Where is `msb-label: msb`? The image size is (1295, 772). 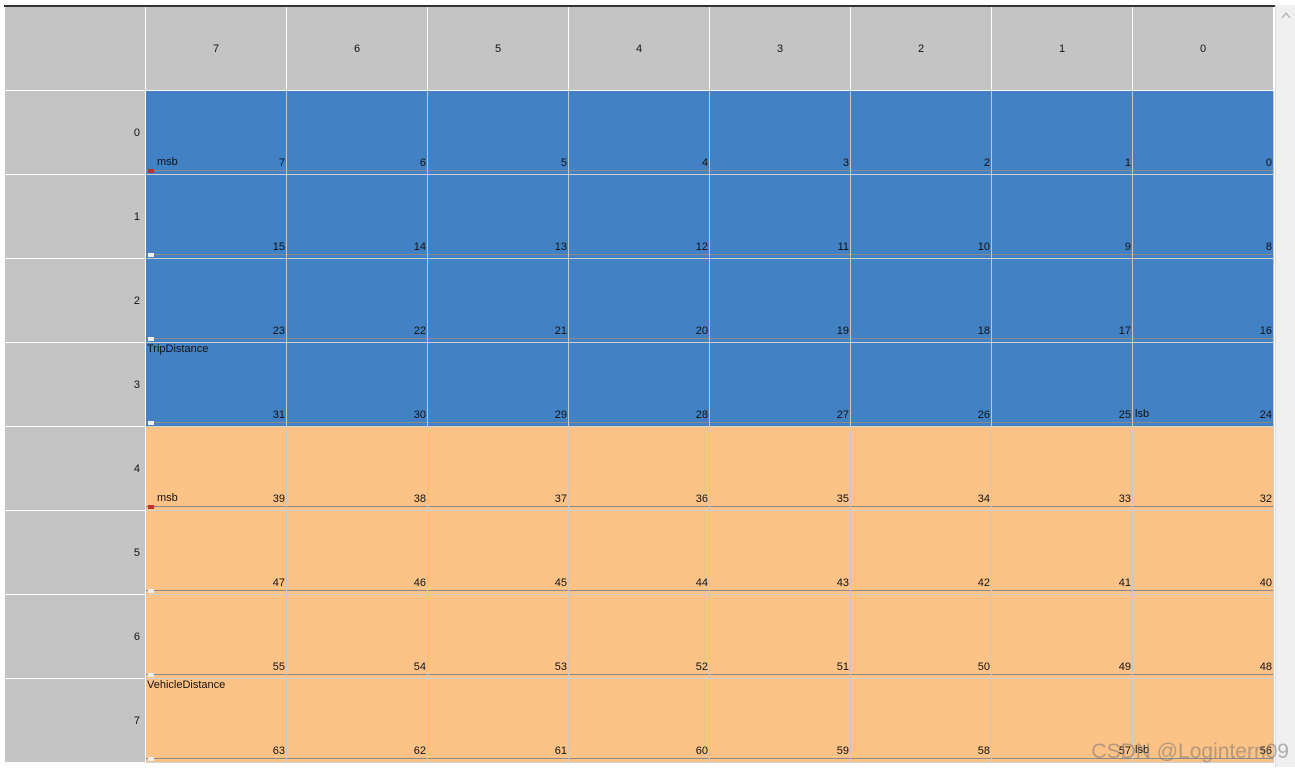 msb-label: msb is located at coordinates (167, 162).